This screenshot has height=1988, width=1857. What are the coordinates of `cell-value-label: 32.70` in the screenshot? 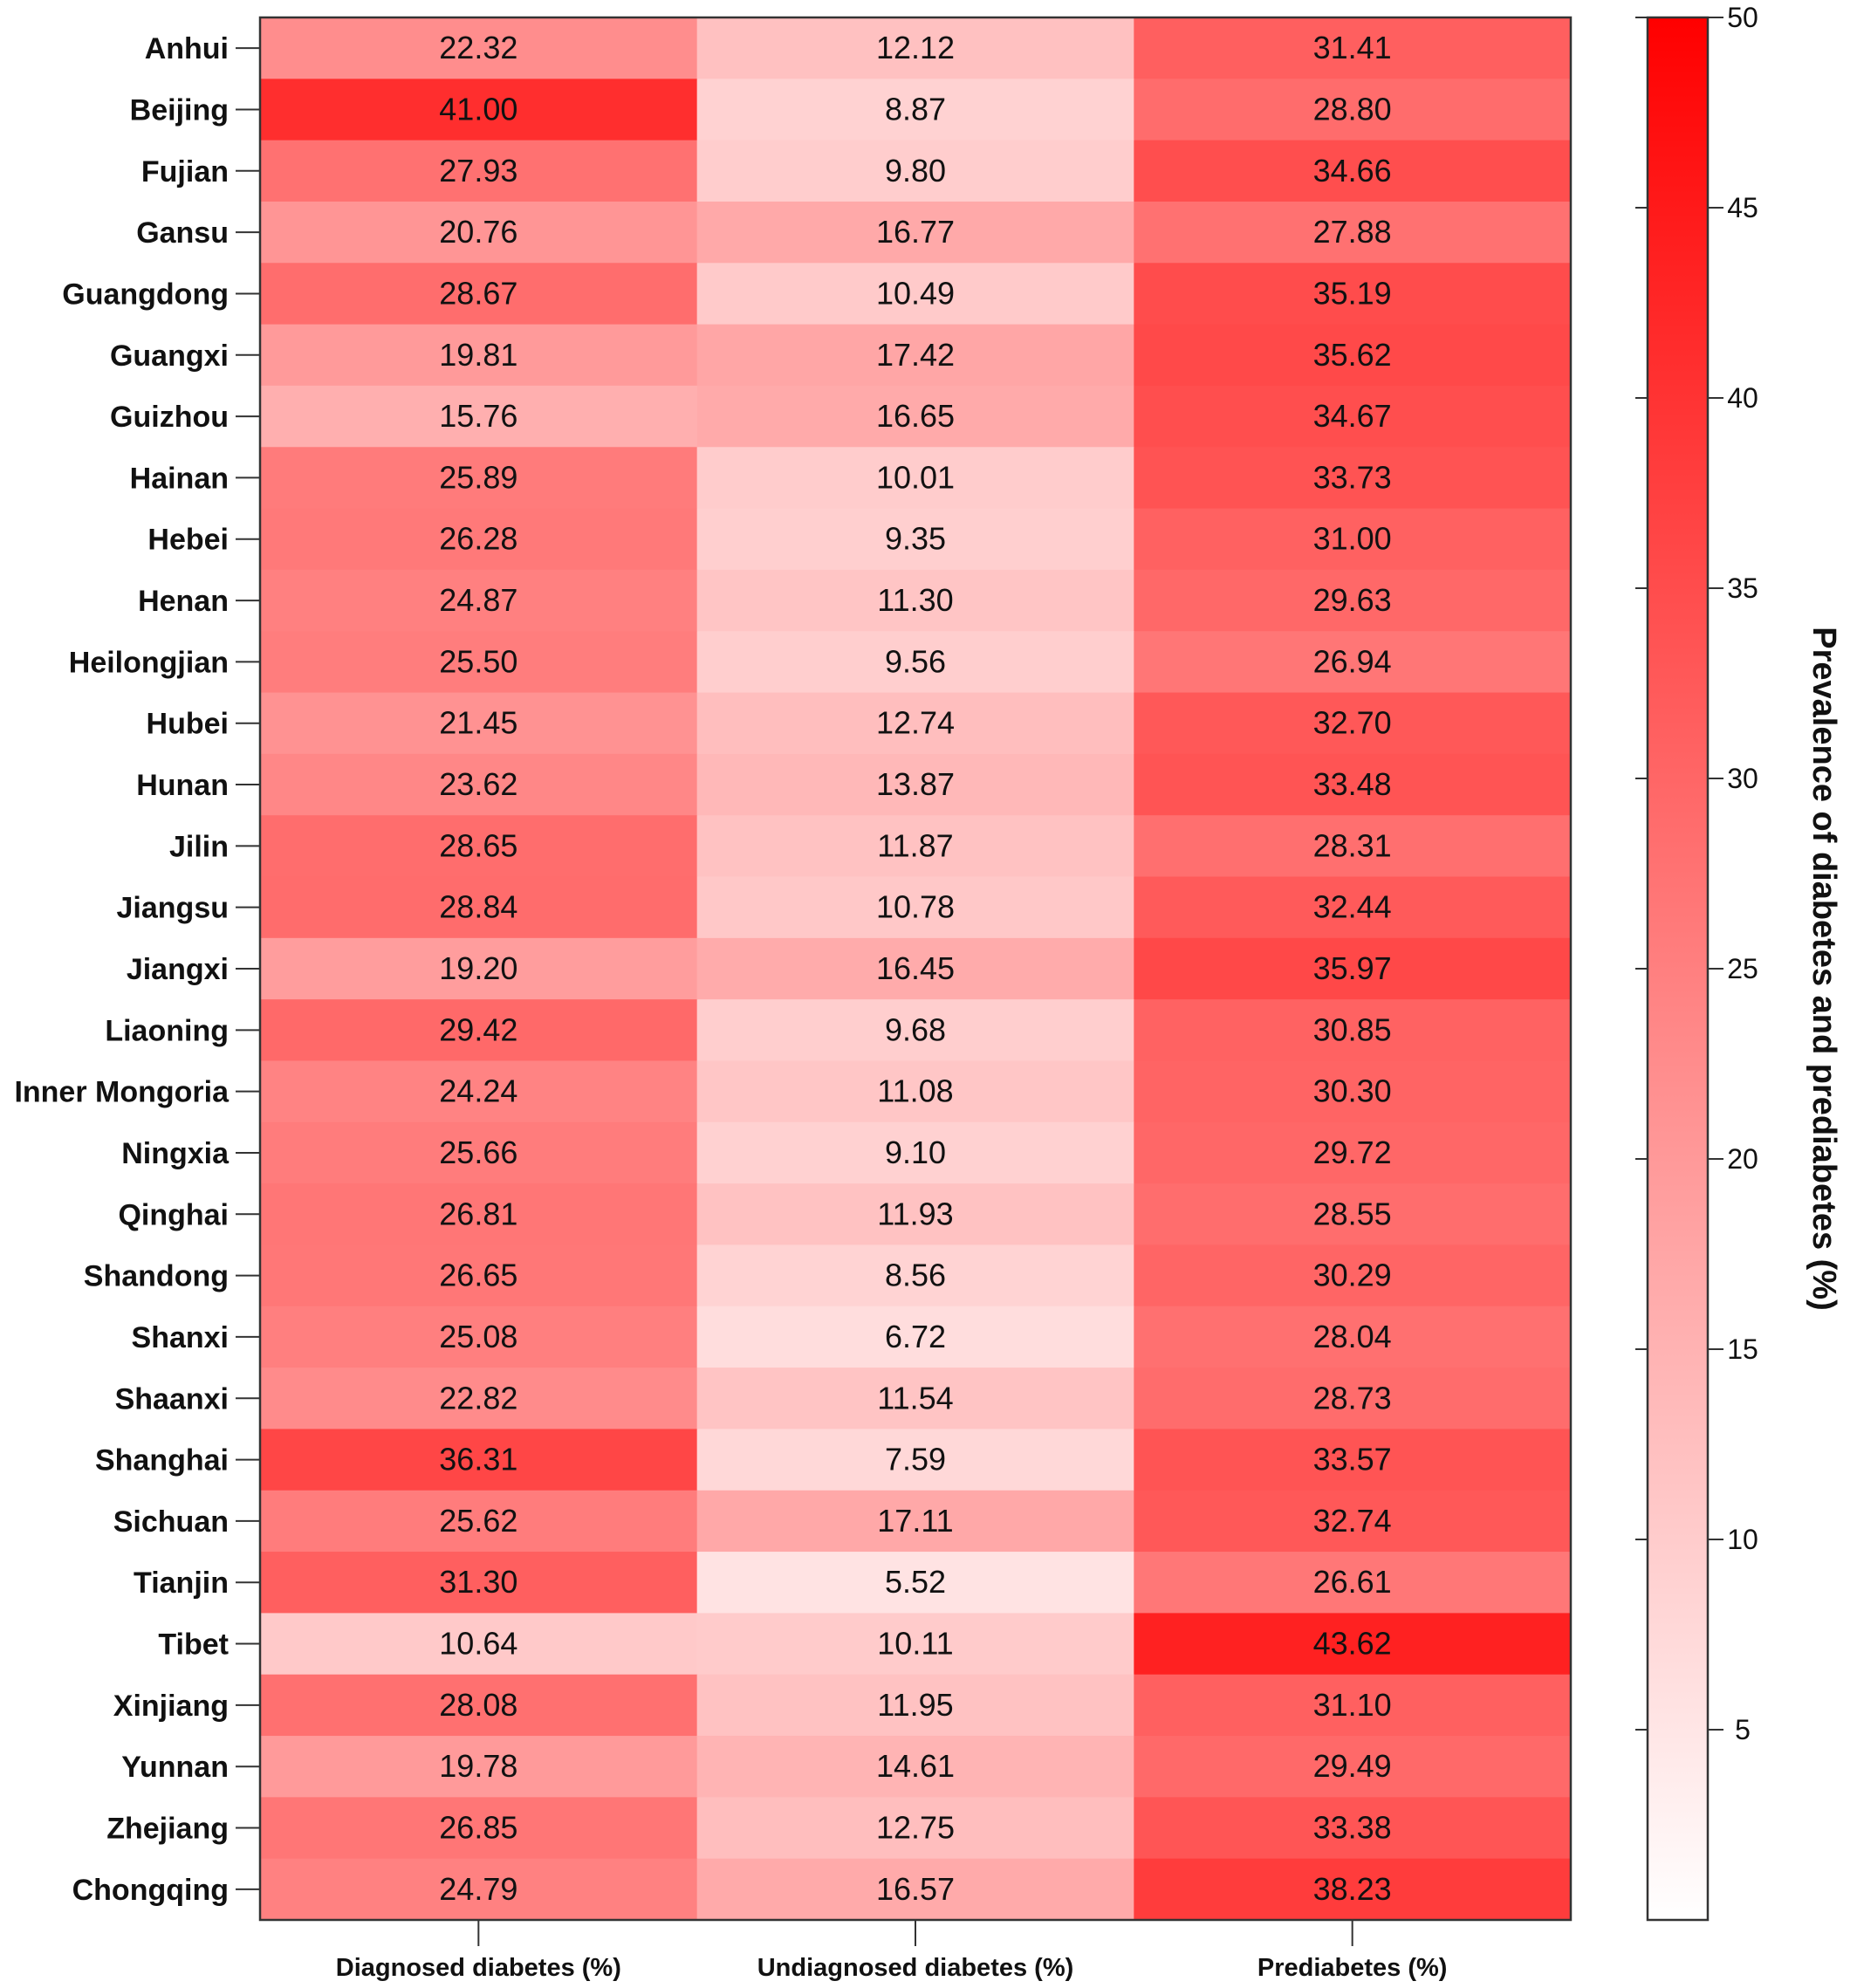 It's located at (1352, 723).